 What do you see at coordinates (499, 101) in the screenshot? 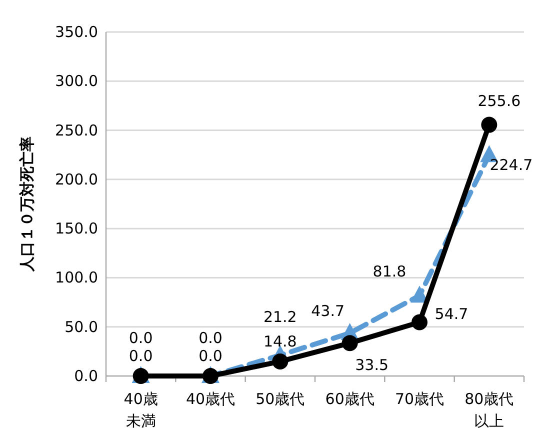
I see `data-label: 255.6` at bounding box center [499, 101].